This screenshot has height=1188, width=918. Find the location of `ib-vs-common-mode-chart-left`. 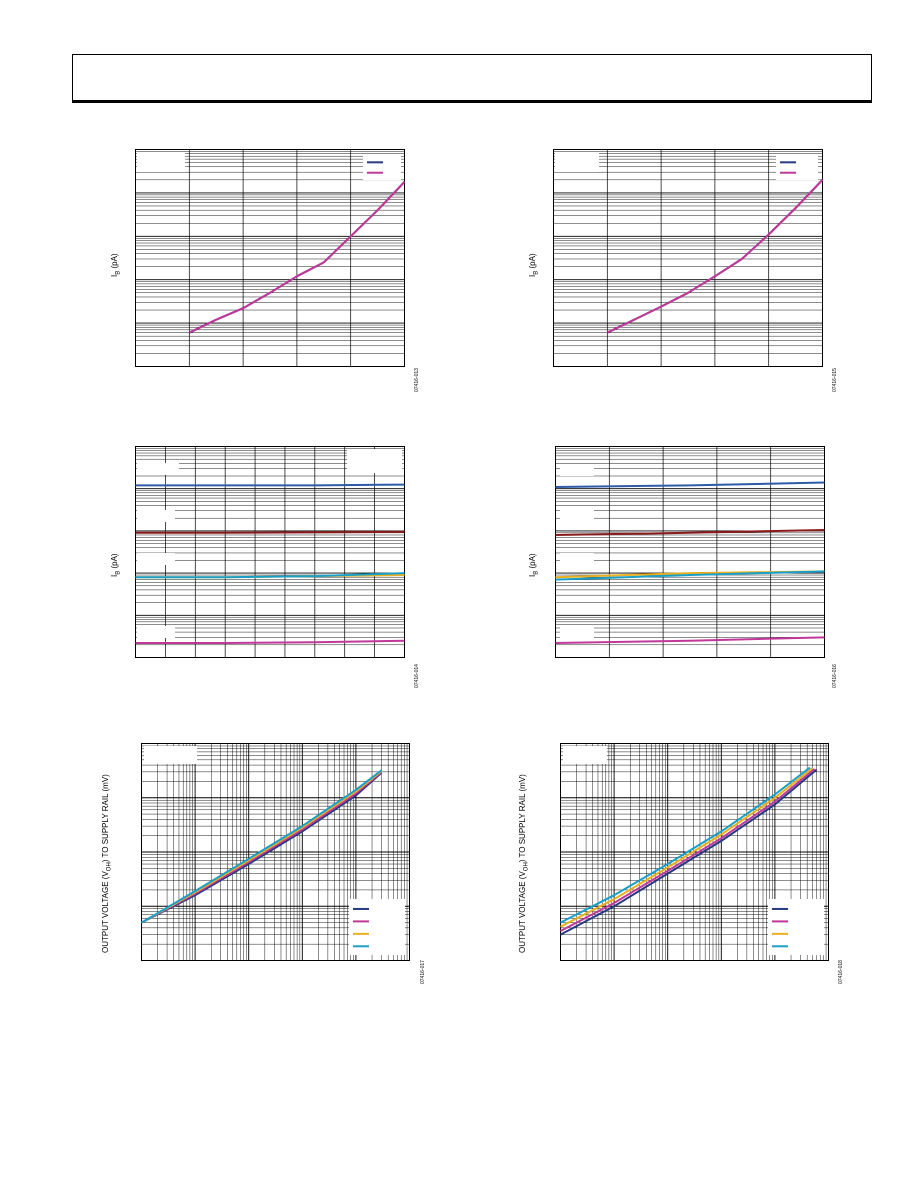

ib-vs-common-mode-chart-left is located at coordinates (270, 552).